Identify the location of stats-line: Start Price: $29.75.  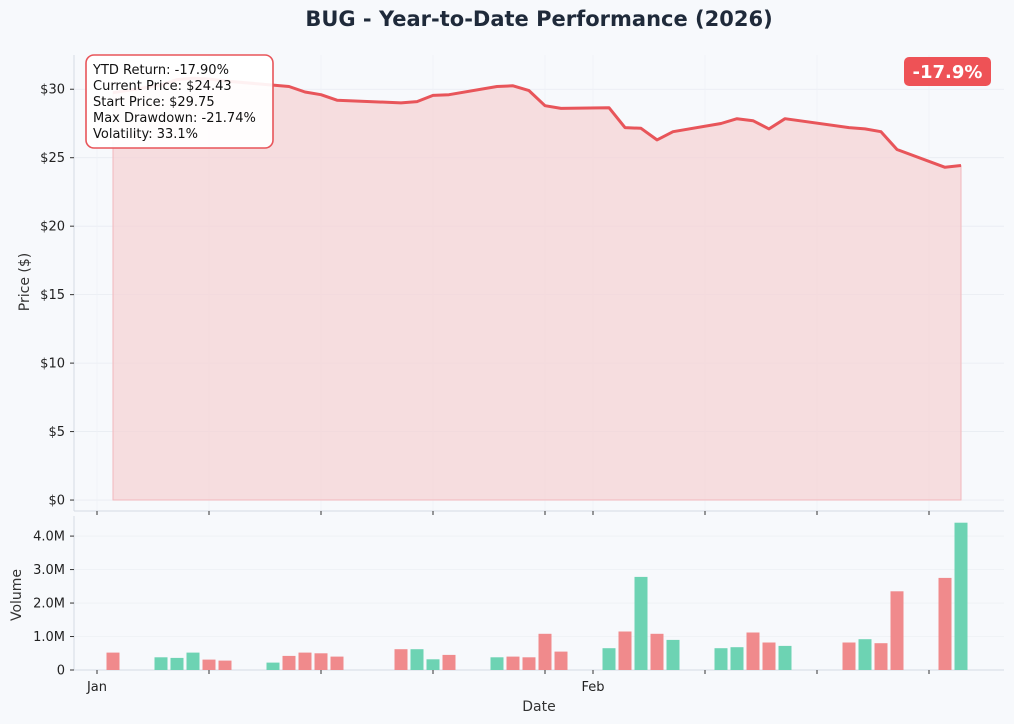
(154, 102).